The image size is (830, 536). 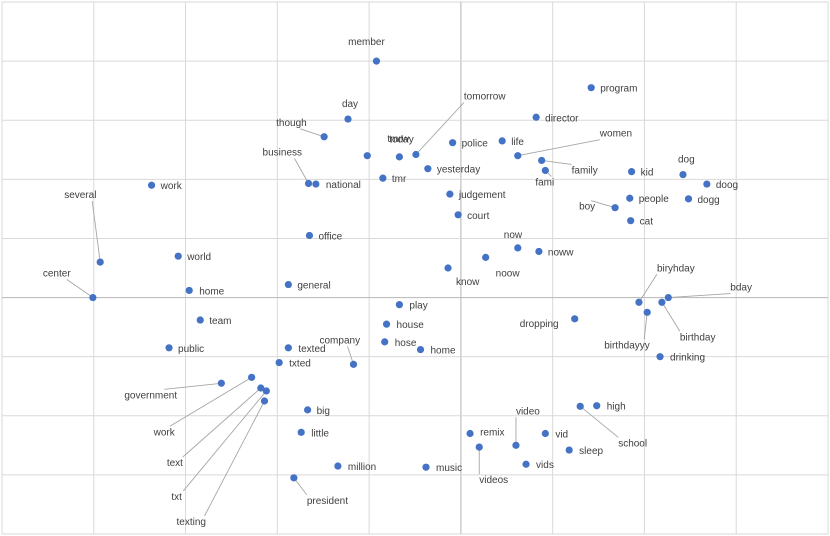 I want to click on data-label: million, so click(x=362, y=467).